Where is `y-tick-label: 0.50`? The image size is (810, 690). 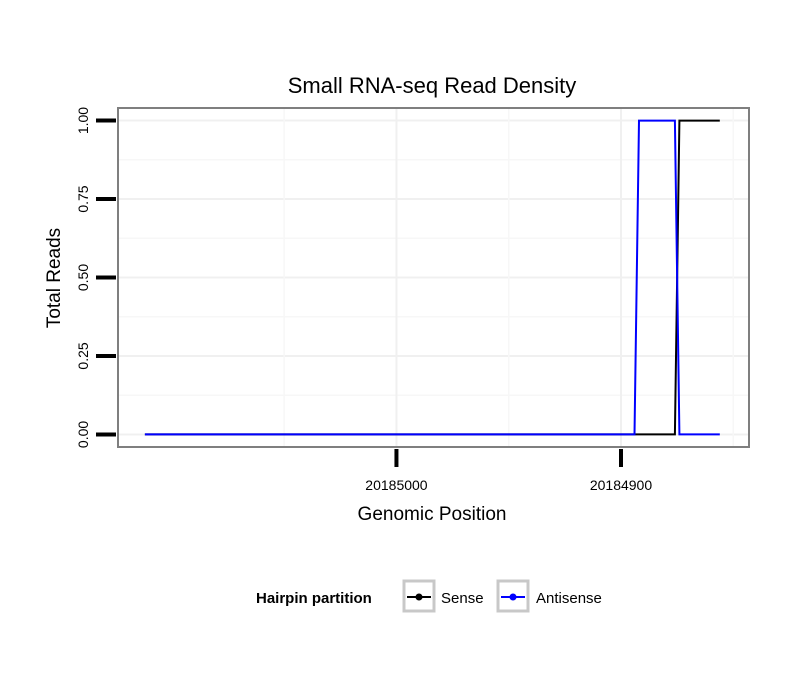
y-tick-label: 0.50 is located at coordinates (83, 277).